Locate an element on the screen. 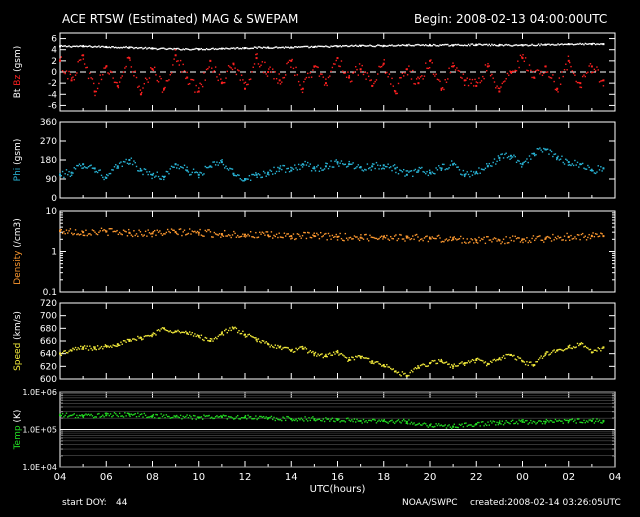 This screenshot has width=640, height=517. x-tick-label: 04 is located at coordinates (615, 477).